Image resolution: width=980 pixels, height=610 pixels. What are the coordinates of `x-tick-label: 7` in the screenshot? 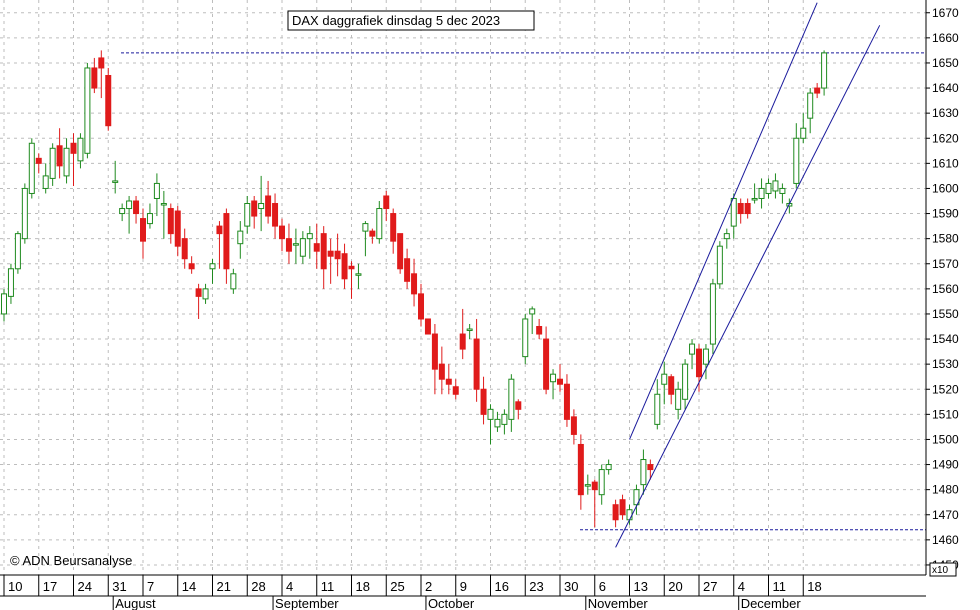 It's located at (150, 586).